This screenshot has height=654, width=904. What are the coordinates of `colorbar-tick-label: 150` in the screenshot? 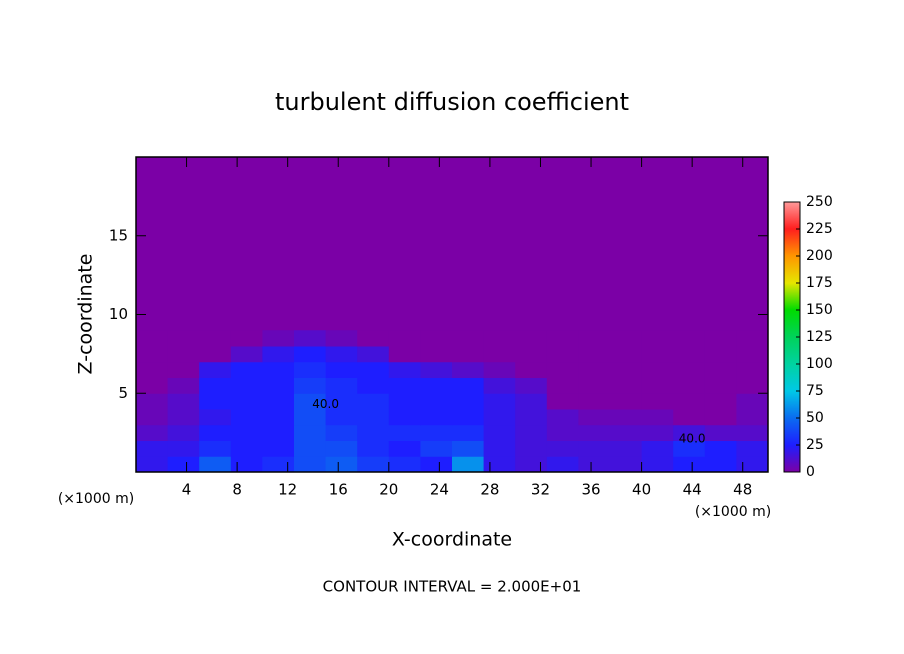 It's located at (819, 310).